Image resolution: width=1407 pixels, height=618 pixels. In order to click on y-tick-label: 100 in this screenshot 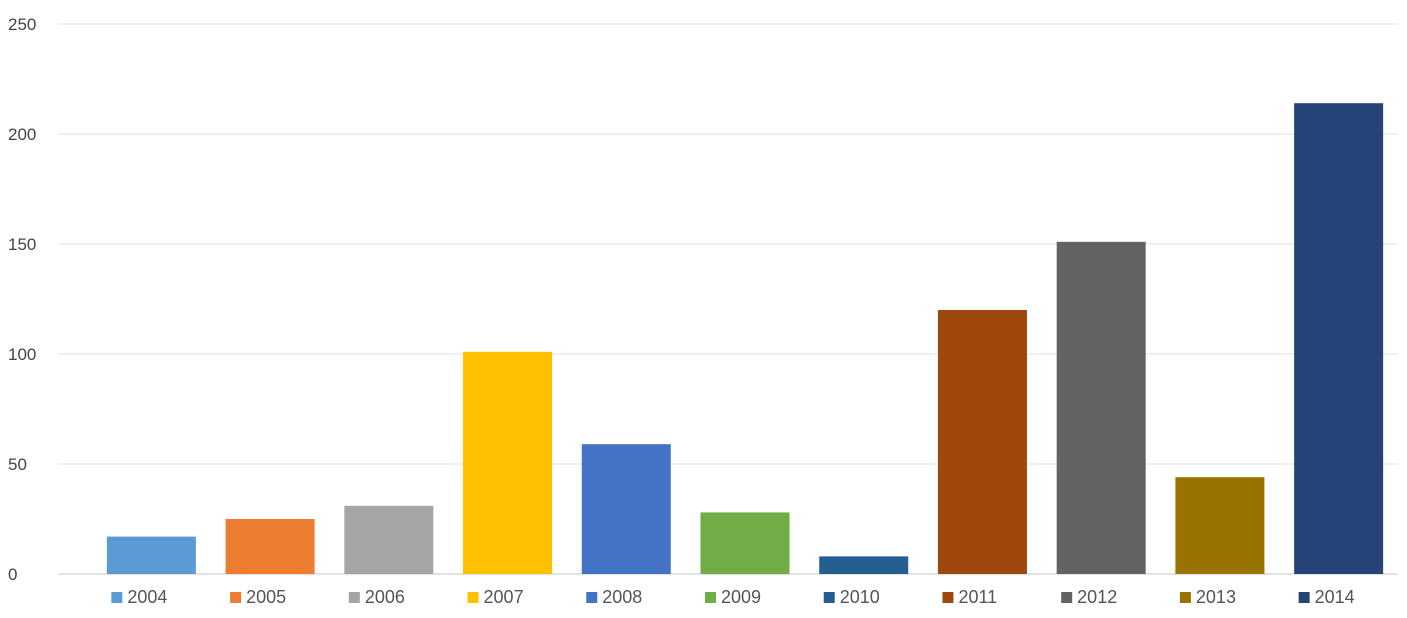, I will do `click(22, 354)`.